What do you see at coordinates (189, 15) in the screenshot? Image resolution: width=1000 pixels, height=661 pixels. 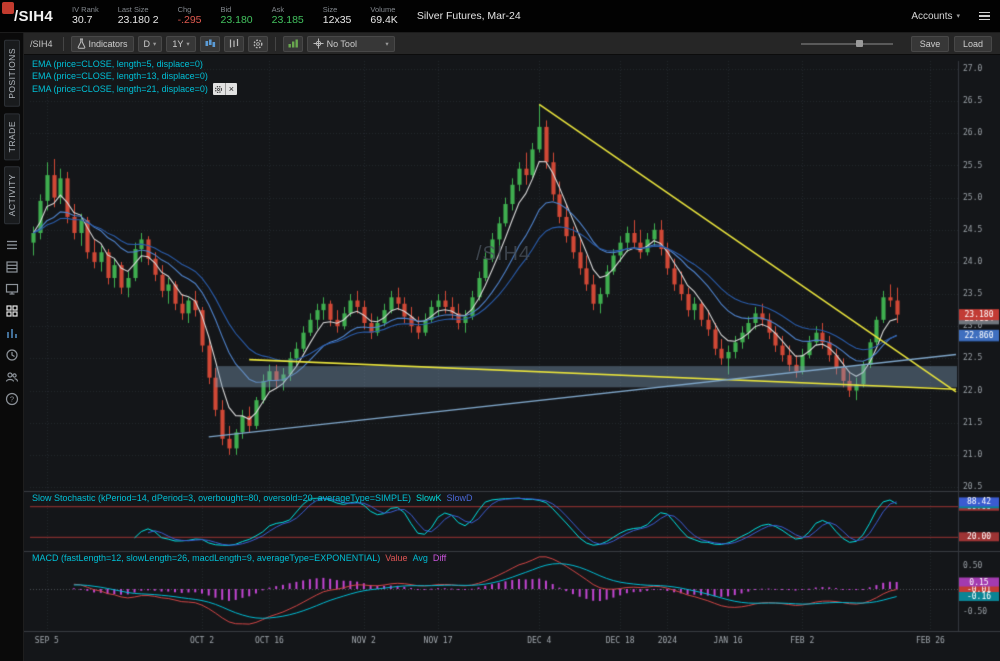 I see `stat-change: Chg -.295` at bounding box center [189, 15].